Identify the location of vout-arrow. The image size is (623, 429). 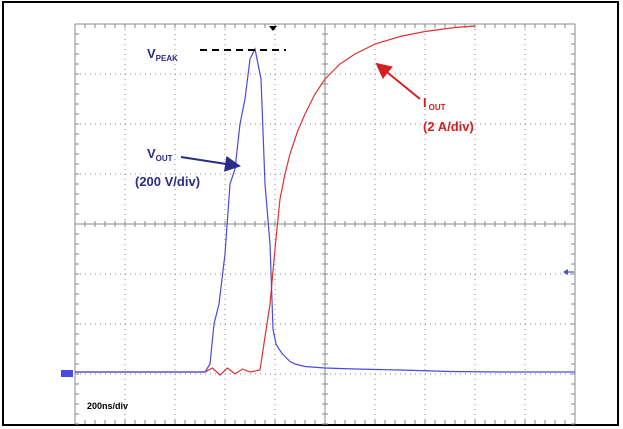
(210, 163).